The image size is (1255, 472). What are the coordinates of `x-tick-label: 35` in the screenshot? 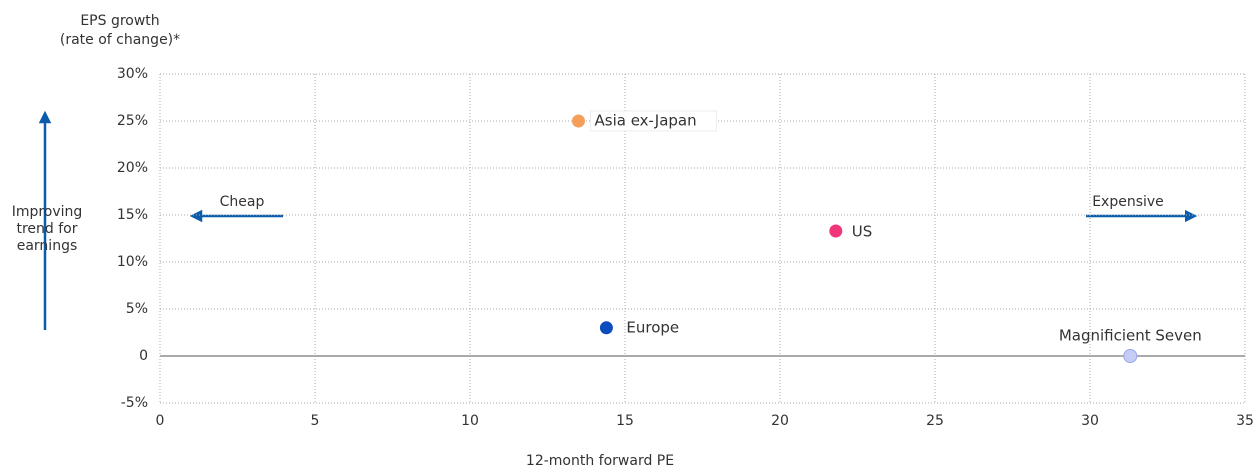 It's located at (1245, 421).